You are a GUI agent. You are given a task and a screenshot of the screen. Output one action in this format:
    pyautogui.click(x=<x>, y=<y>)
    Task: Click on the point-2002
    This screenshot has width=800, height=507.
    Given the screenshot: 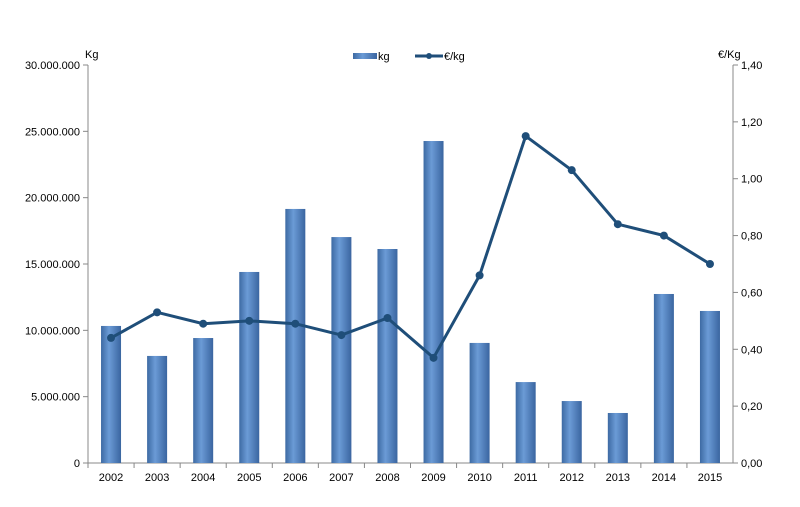 What is the action you would take?
    pyautogui.click(x=111, y=337)
    